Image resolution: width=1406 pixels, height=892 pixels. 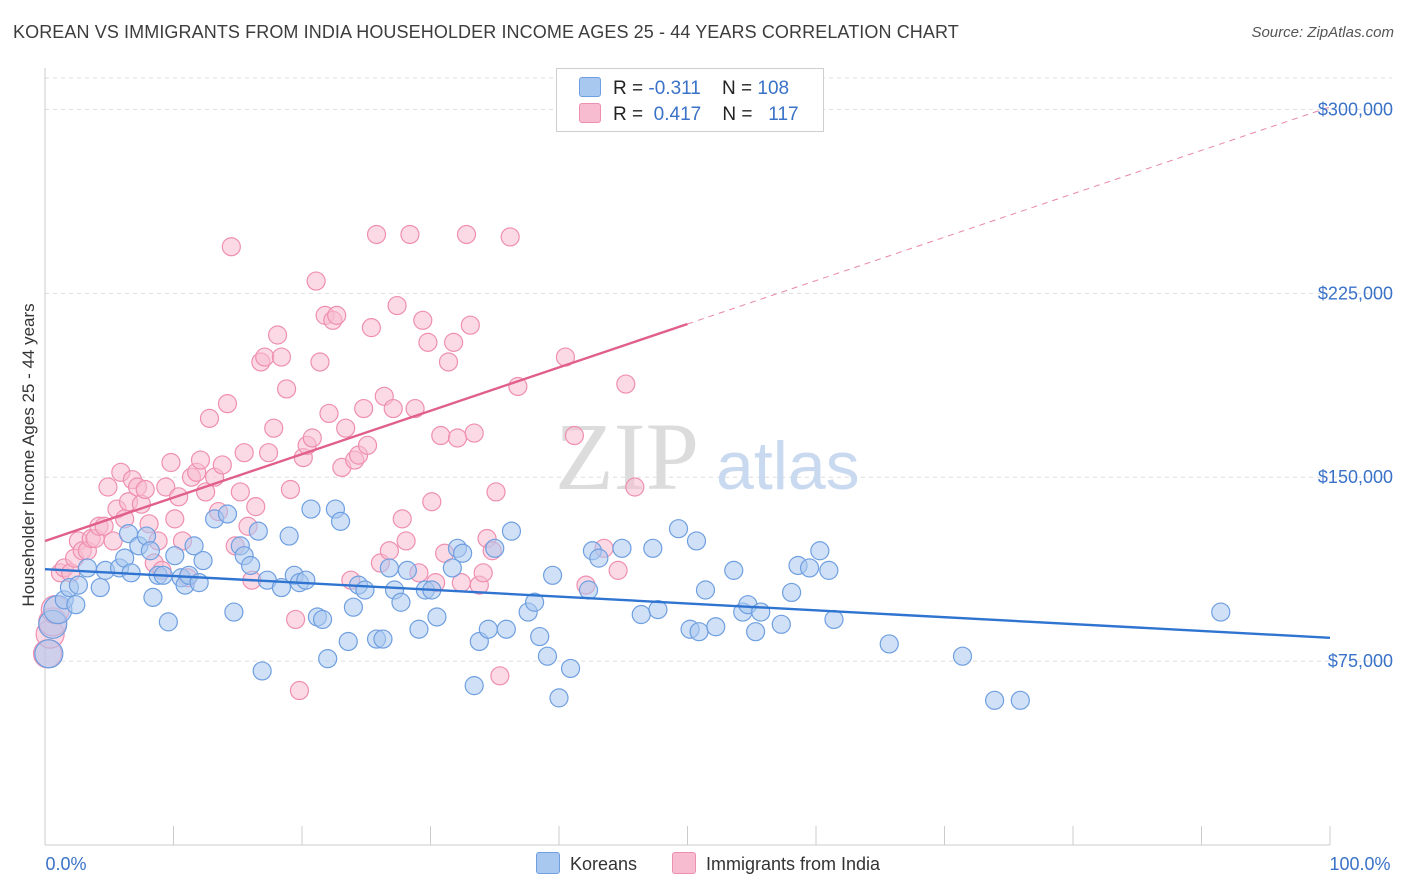 I want to click on india-r-label: R =, so click(x=628, y=114).